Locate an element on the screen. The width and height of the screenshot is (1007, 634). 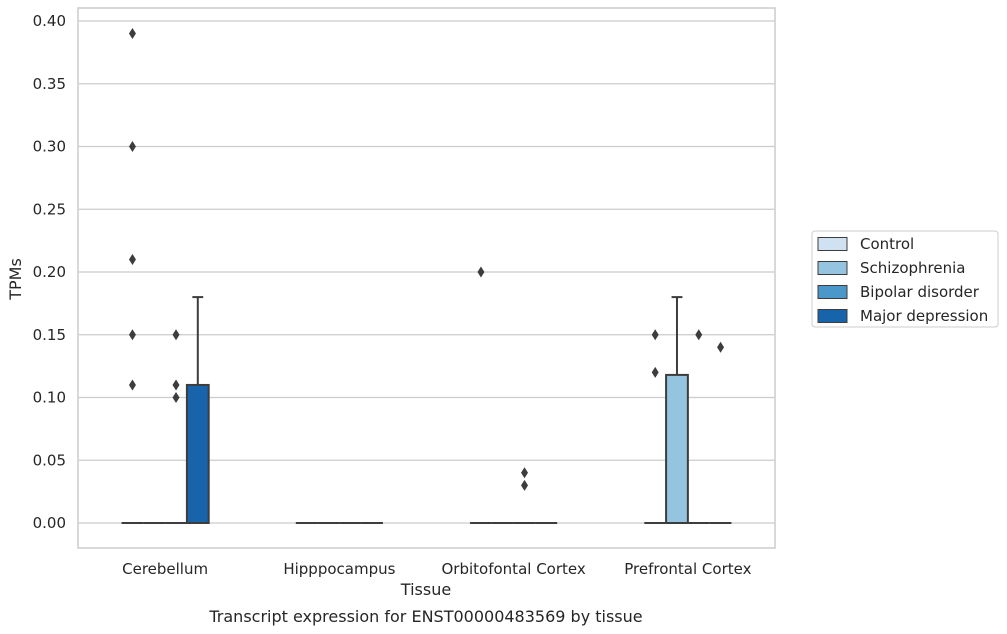
y-tick-label: 0.10 is located at coordinates (49, 398).